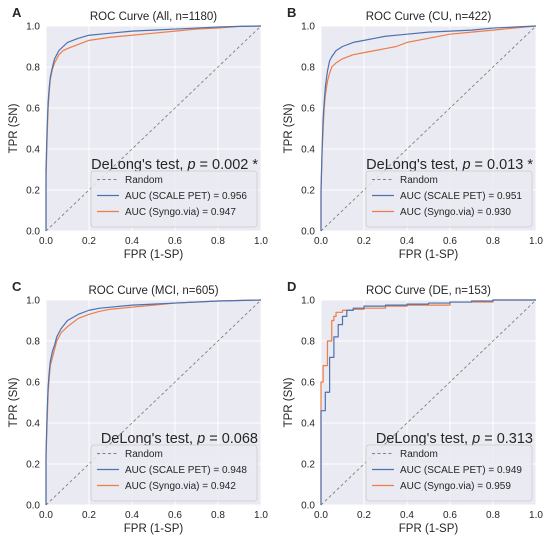 The width and height of the screenshot is (550, 547). Describe the element at coordinates (455, 486) in the screenshot. I see `legend-entry: AUC (Syngo.via) = 0.959` at that location.